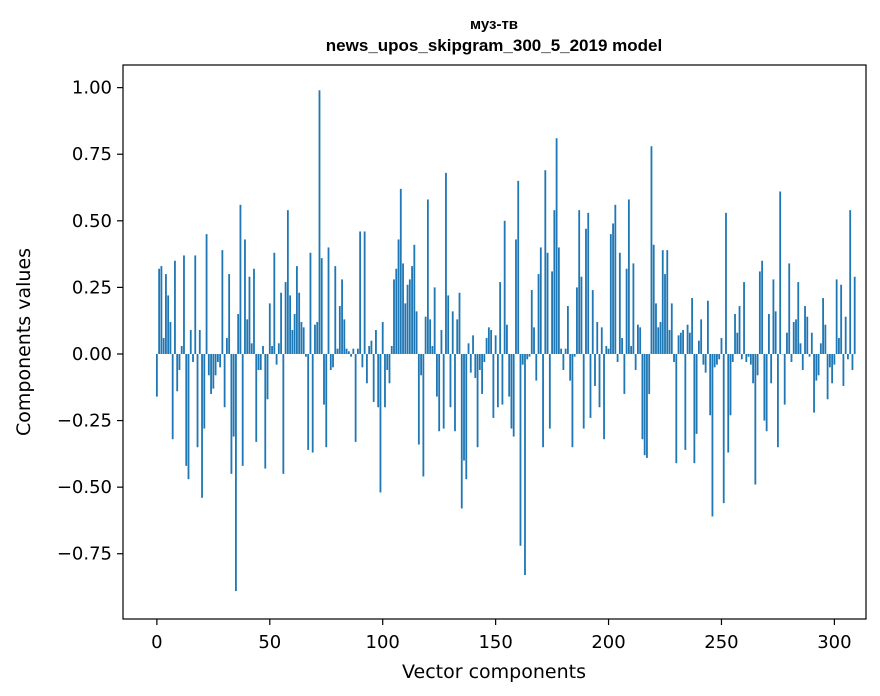  I want to click on y-tick-label: −0.25, so click(84, 421).